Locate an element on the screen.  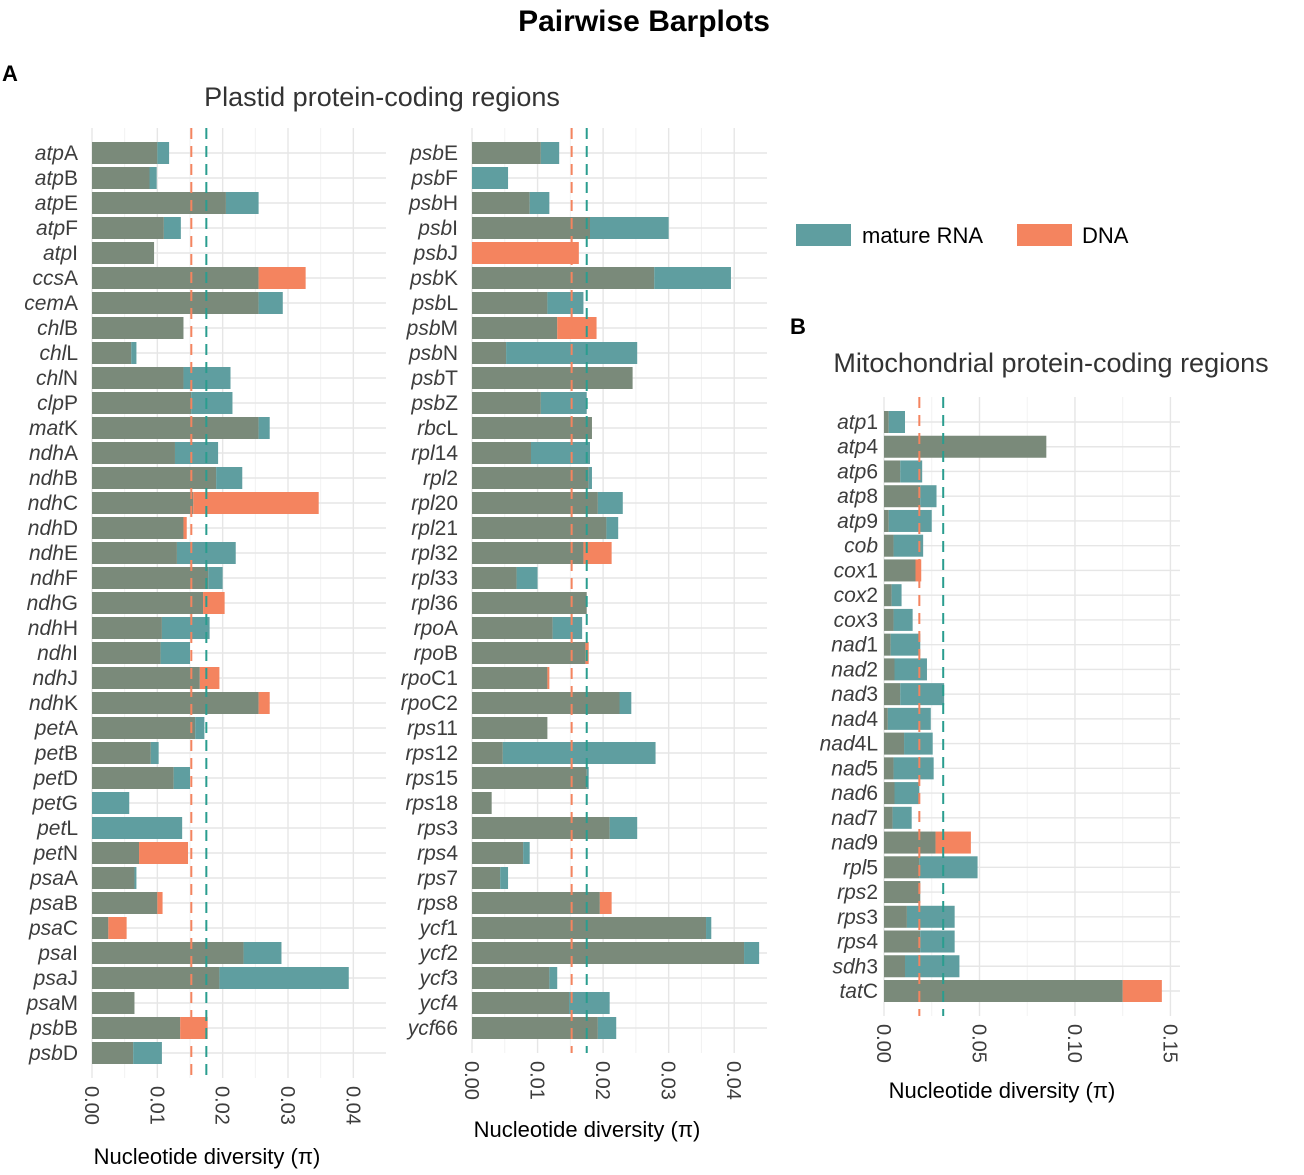
bar-rna-ndhh is located at coordinates (185, 628).